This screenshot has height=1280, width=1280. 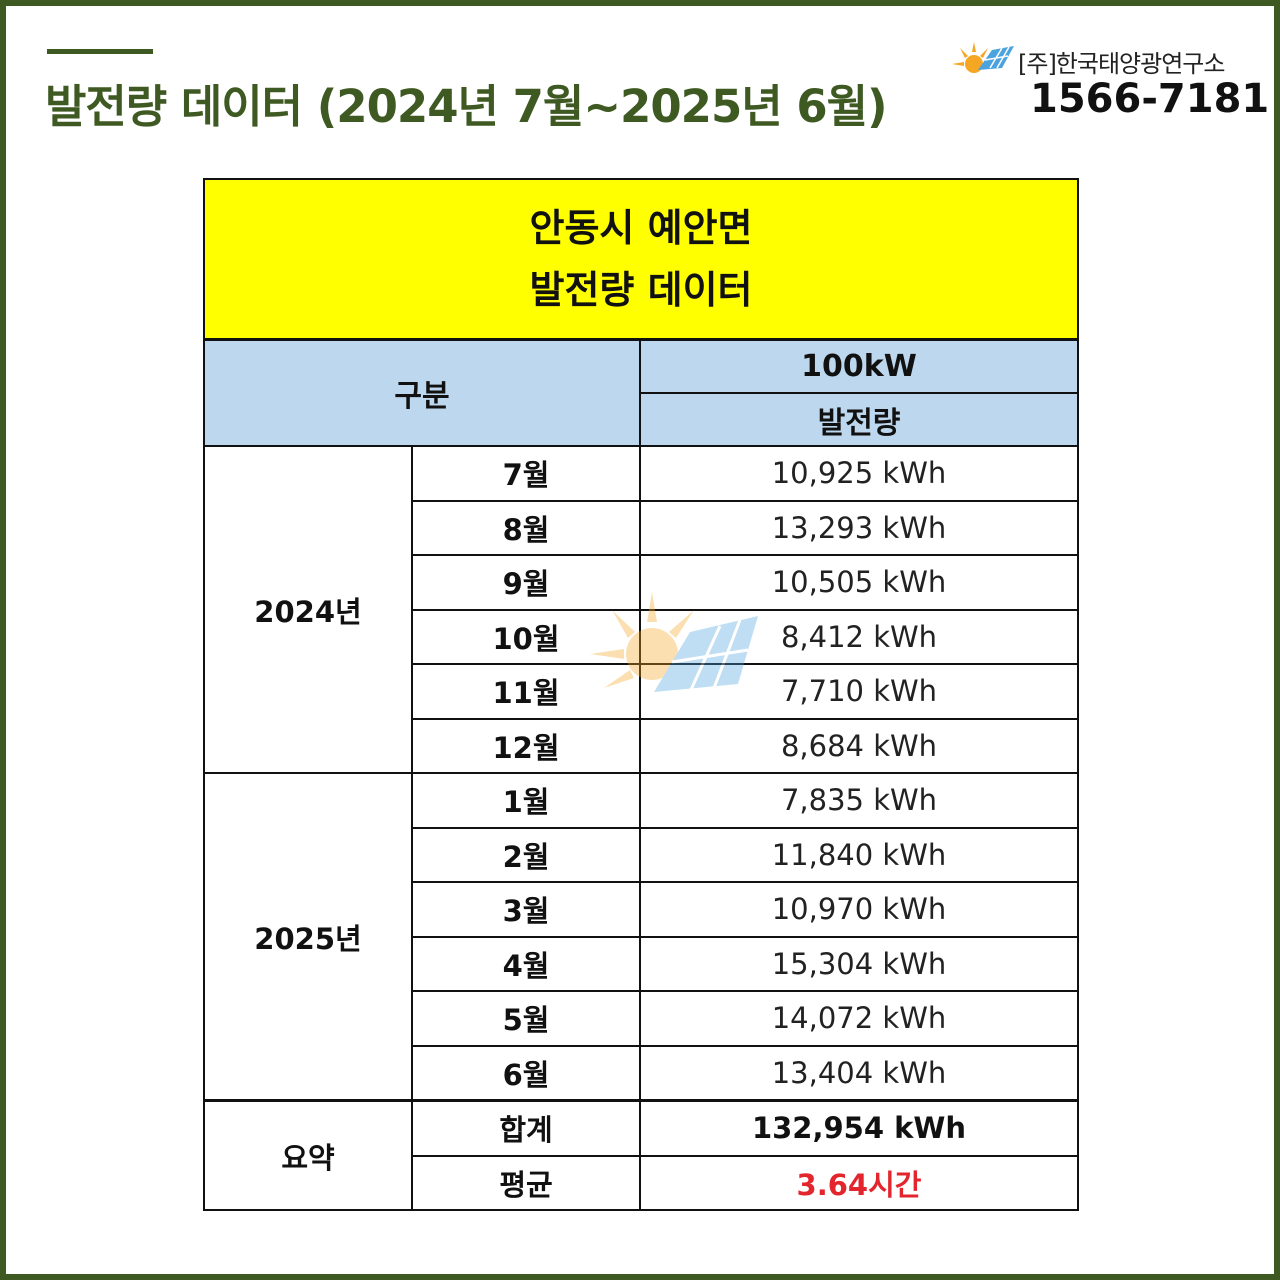 I want to click on summary-row-average: 평균 3.64시간, so click(x=641, y=1182).